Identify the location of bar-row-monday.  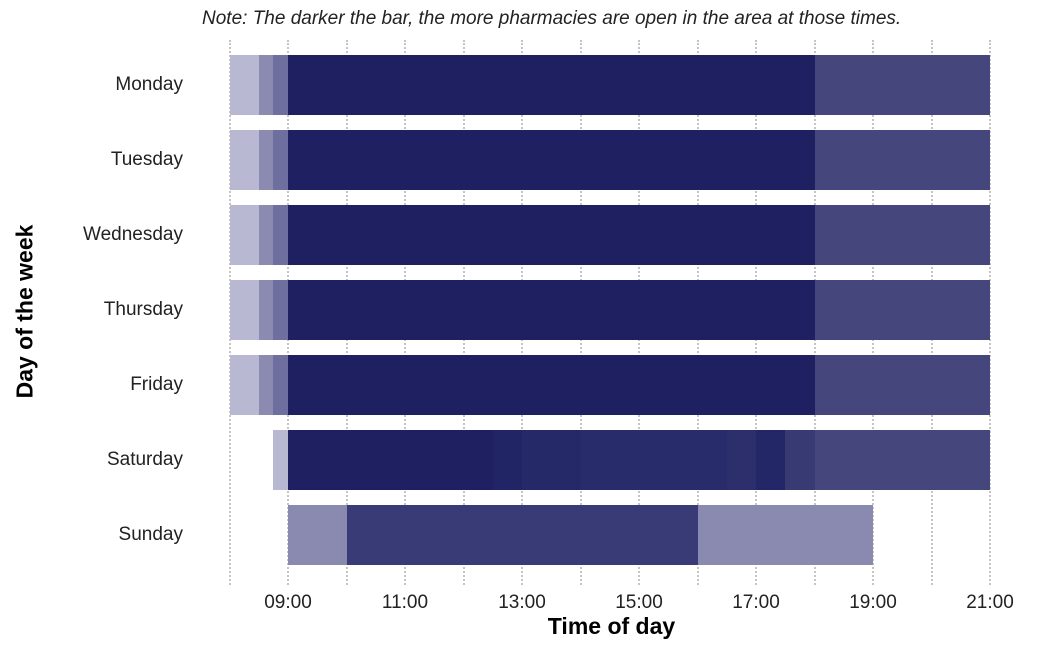
(519, 85).